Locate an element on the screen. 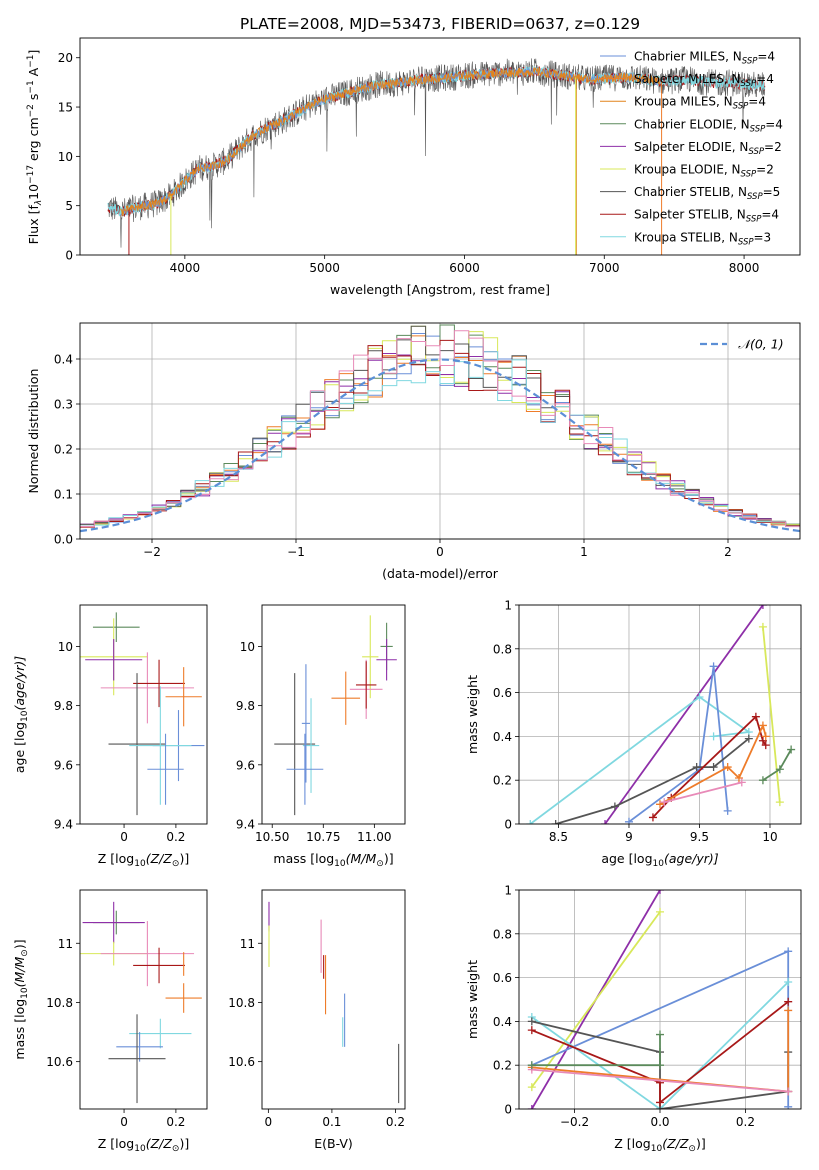 The image size is (819, 1170). ticks: −0.2 0.0 0.2 0 0.2 0.4 0.6 0.8 1 is located at coordinates (624, 1007).